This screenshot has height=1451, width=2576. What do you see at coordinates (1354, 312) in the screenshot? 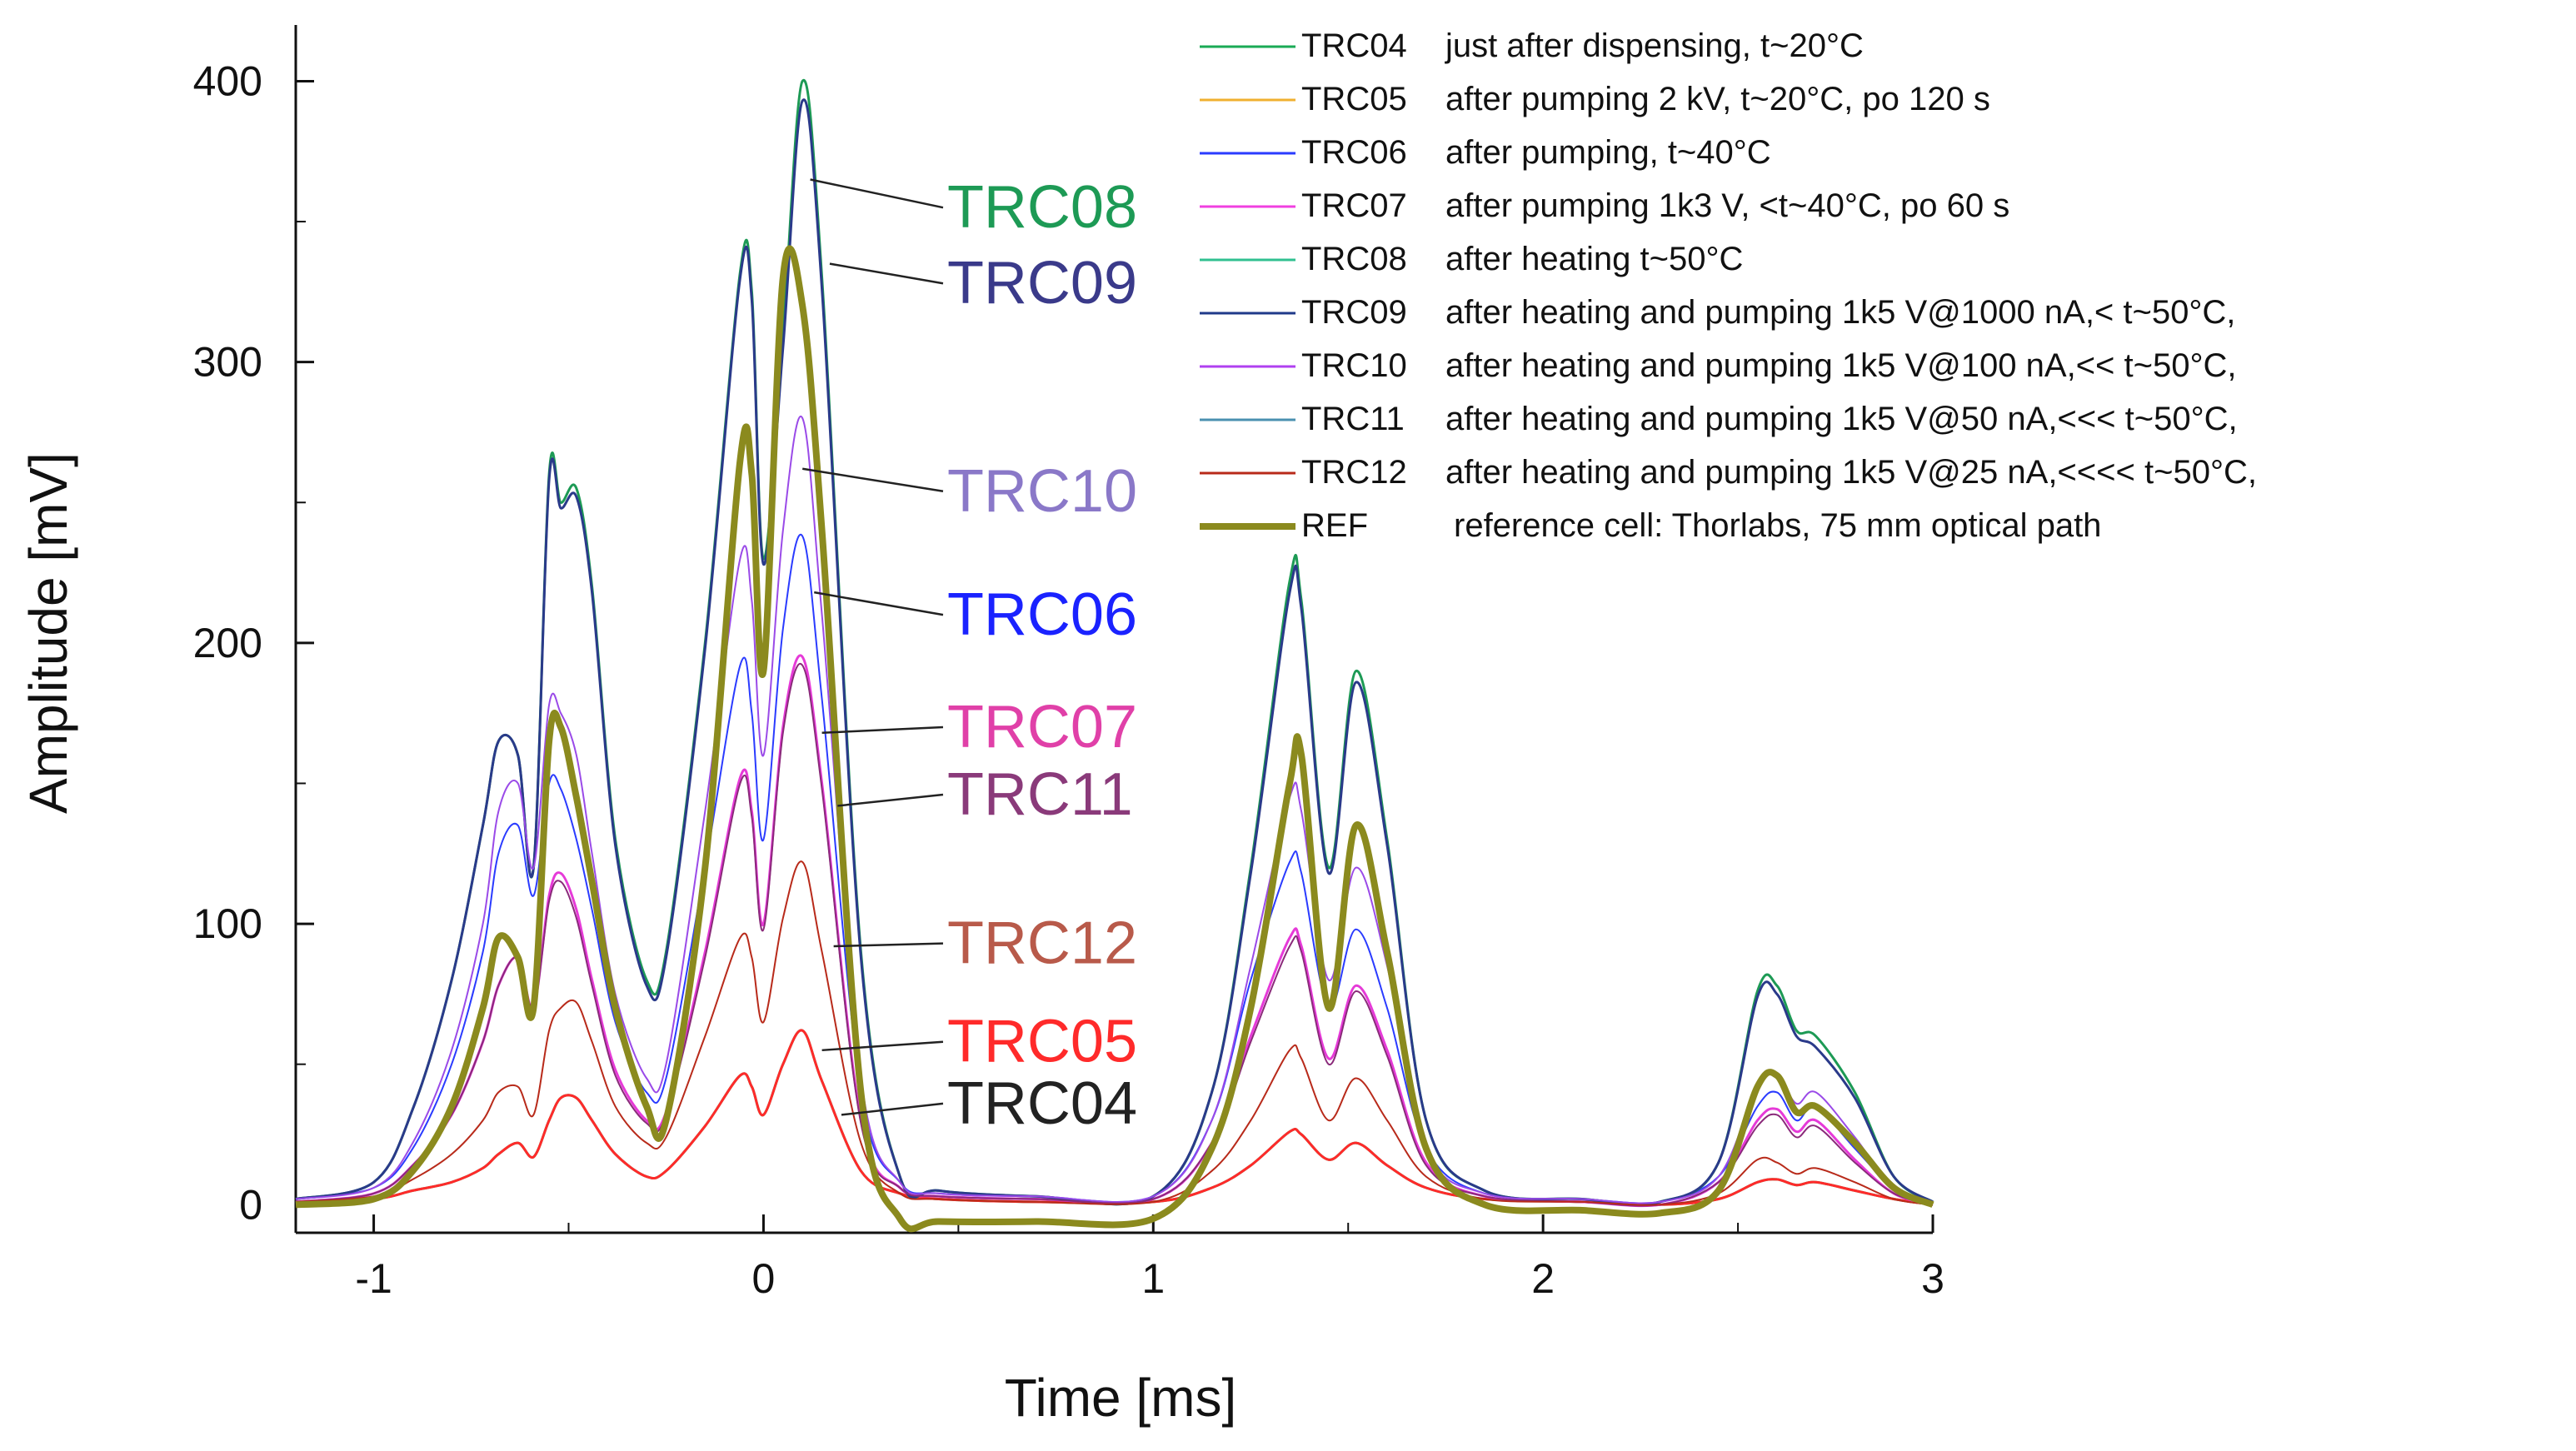
I see `legend-code-trc09: TRC09` at bounding box center [1354, 312].